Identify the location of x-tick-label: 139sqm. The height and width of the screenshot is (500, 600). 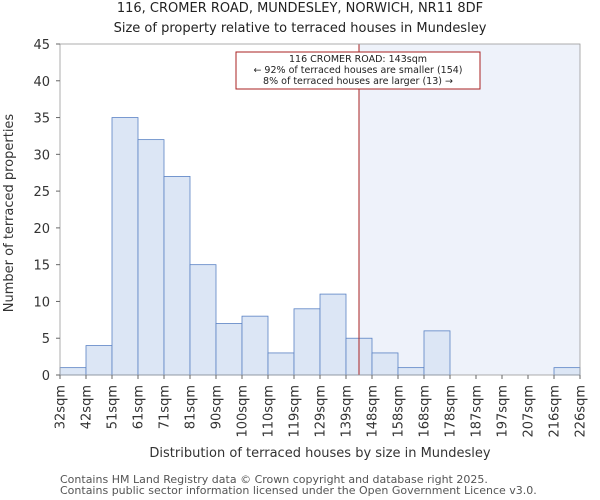
(347, 411).